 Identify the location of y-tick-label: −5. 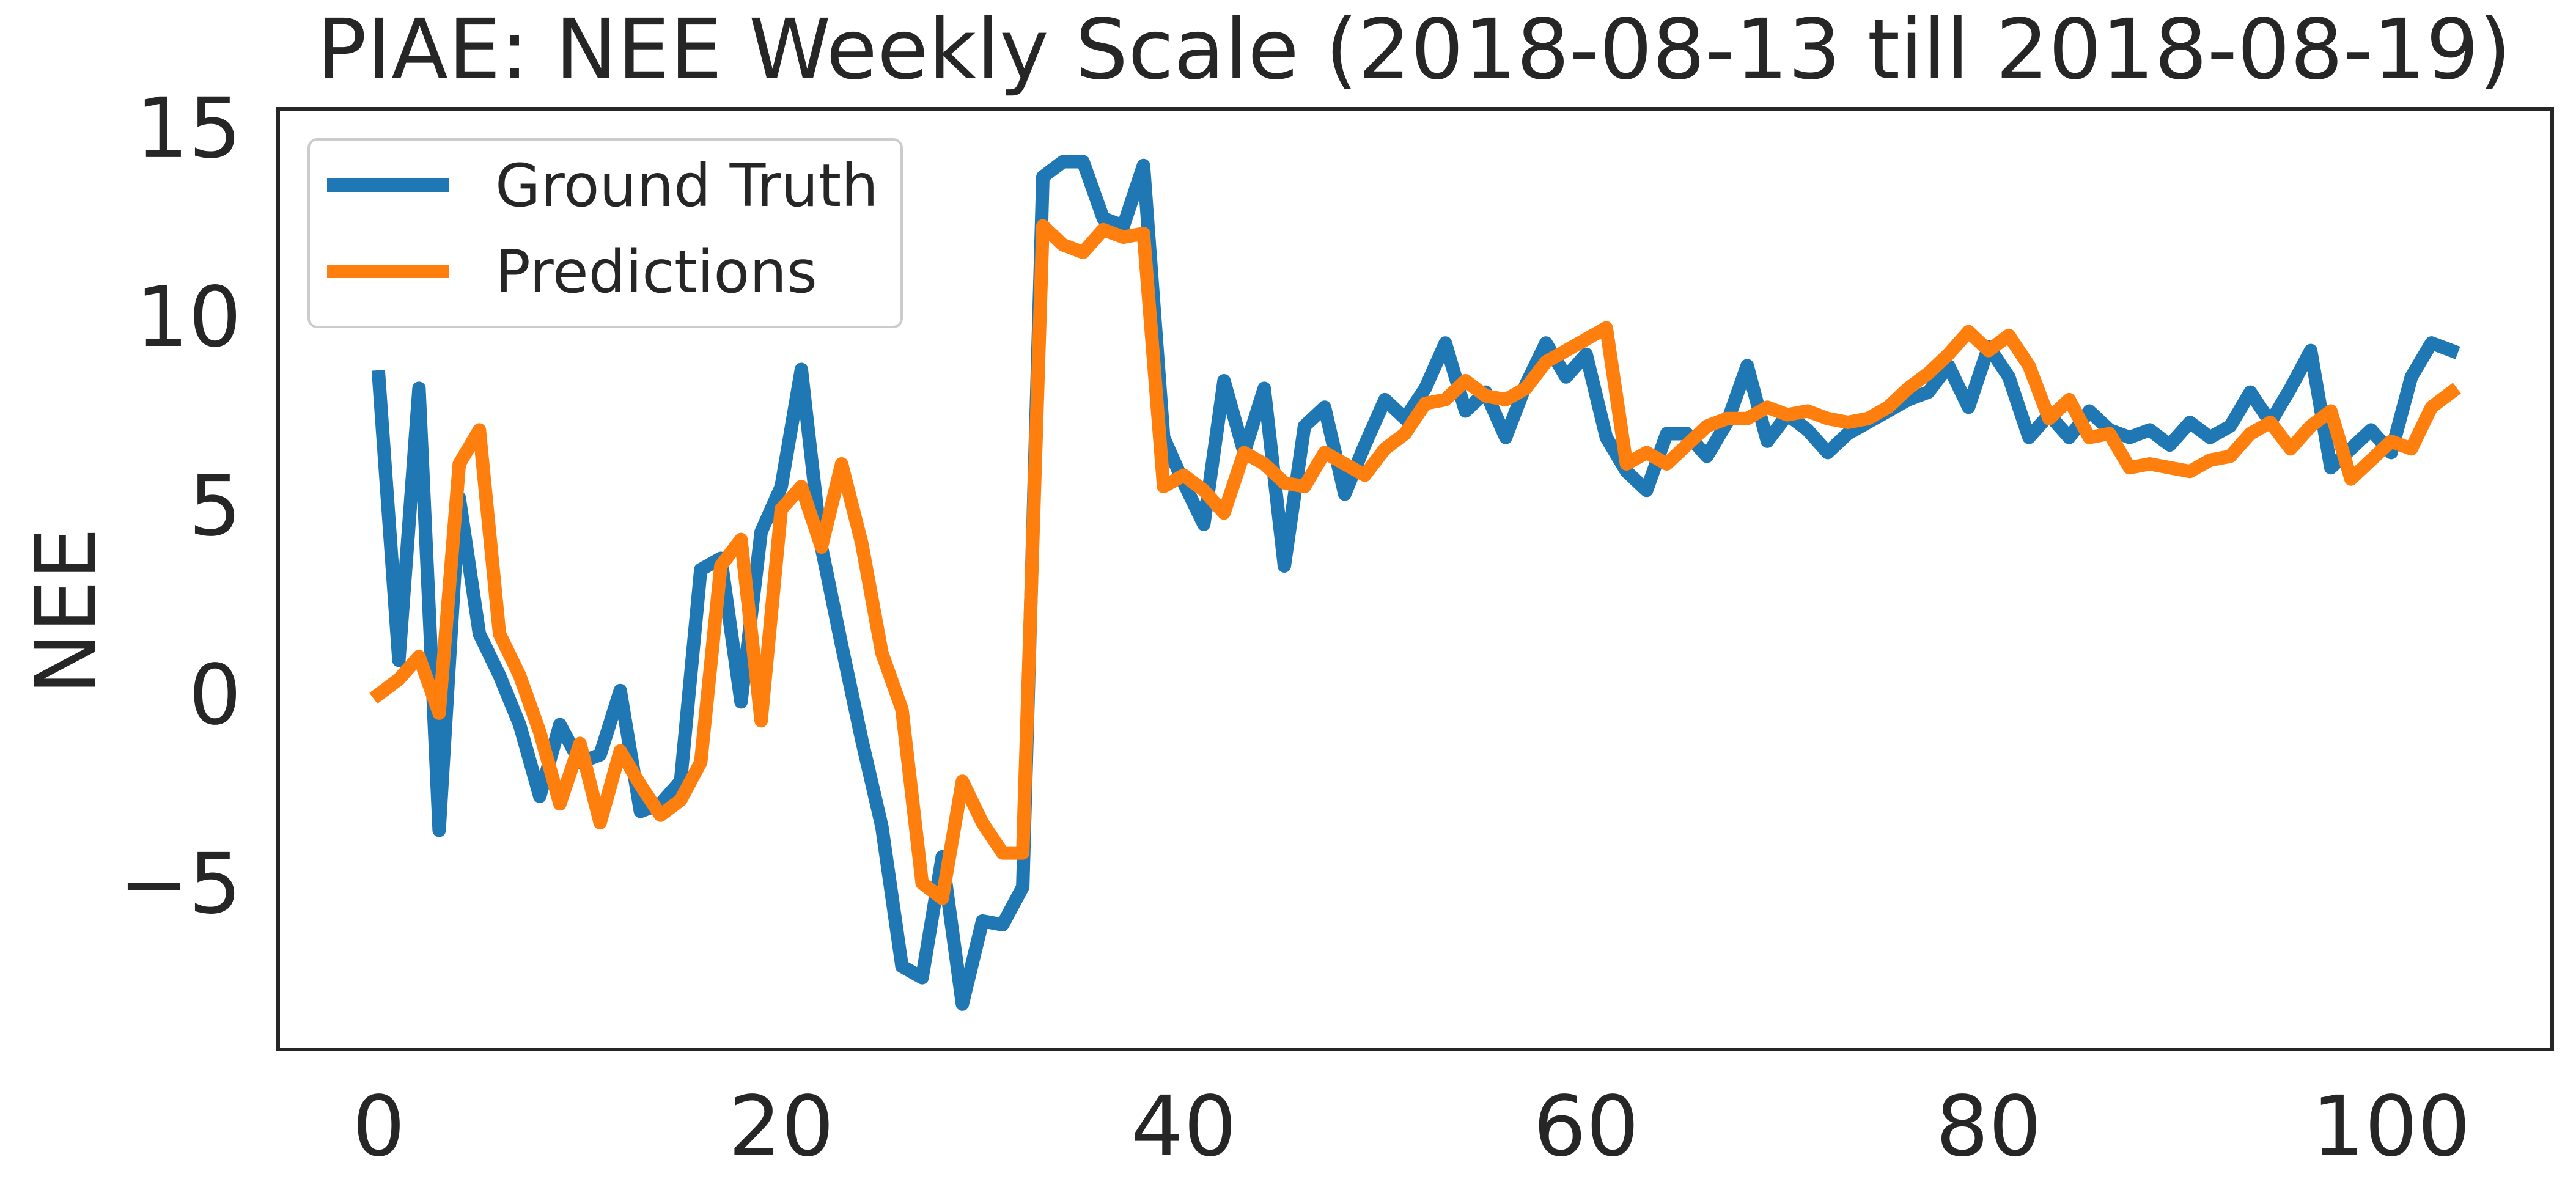
(180, 884).